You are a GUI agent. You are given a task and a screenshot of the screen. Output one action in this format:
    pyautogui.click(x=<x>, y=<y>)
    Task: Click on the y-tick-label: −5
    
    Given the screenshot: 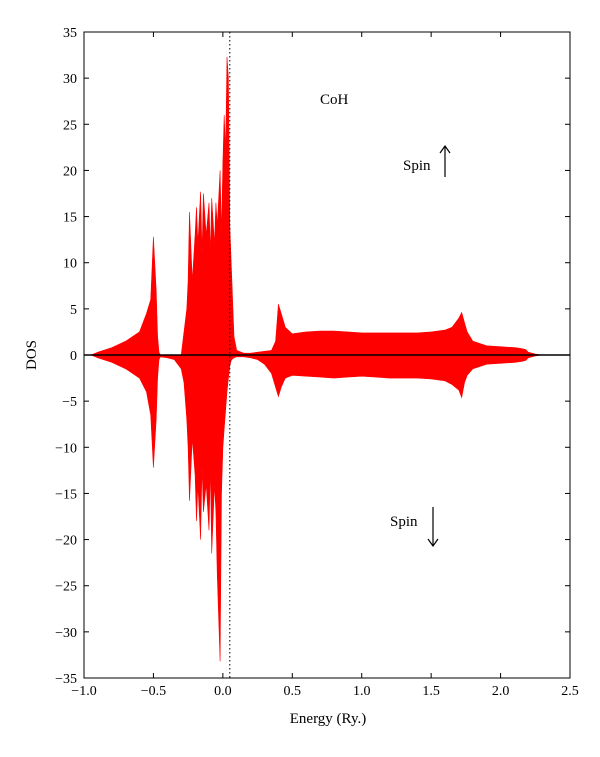 What is the action you would take?
    pyautogui.click(x=69, y=402)
    